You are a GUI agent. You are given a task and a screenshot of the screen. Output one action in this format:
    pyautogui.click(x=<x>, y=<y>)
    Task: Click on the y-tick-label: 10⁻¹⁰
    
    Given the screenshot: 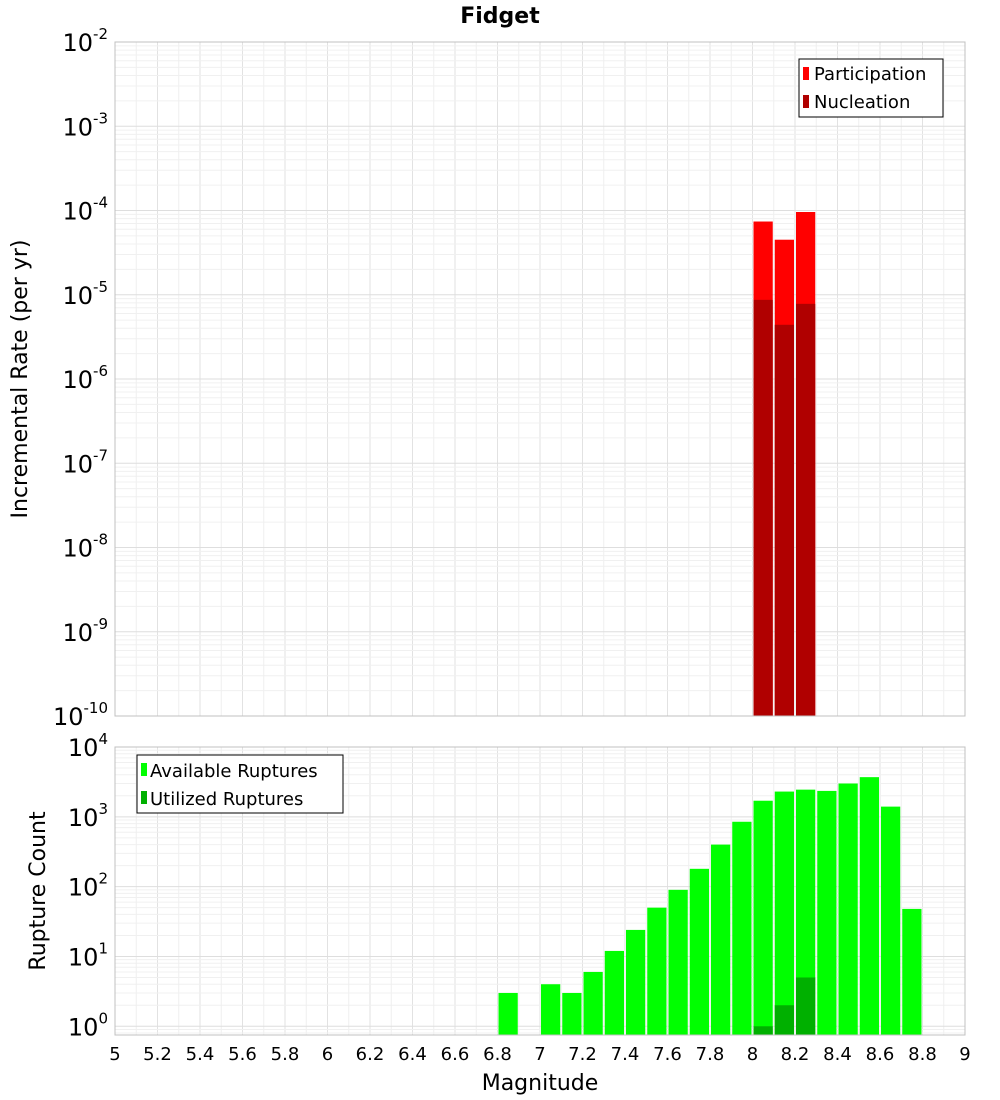 What is the action you would take?
    pyautogui.click(x=80, y=715)
    